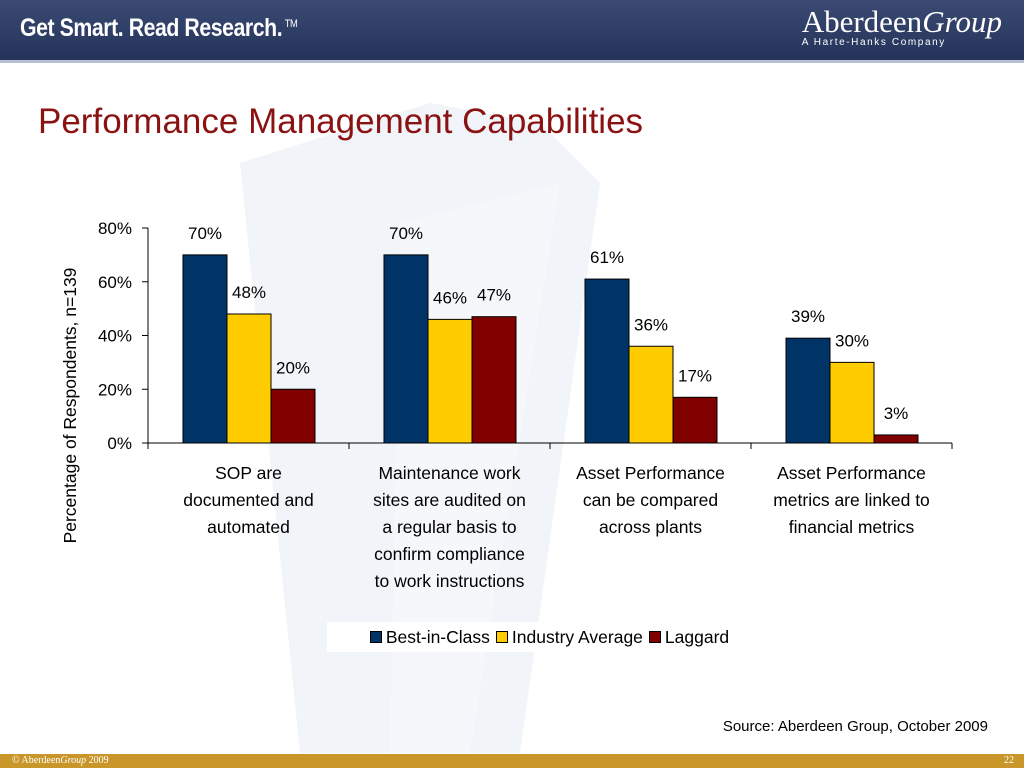  I want to click on y-tick-label: 20%, so click(115, 389).